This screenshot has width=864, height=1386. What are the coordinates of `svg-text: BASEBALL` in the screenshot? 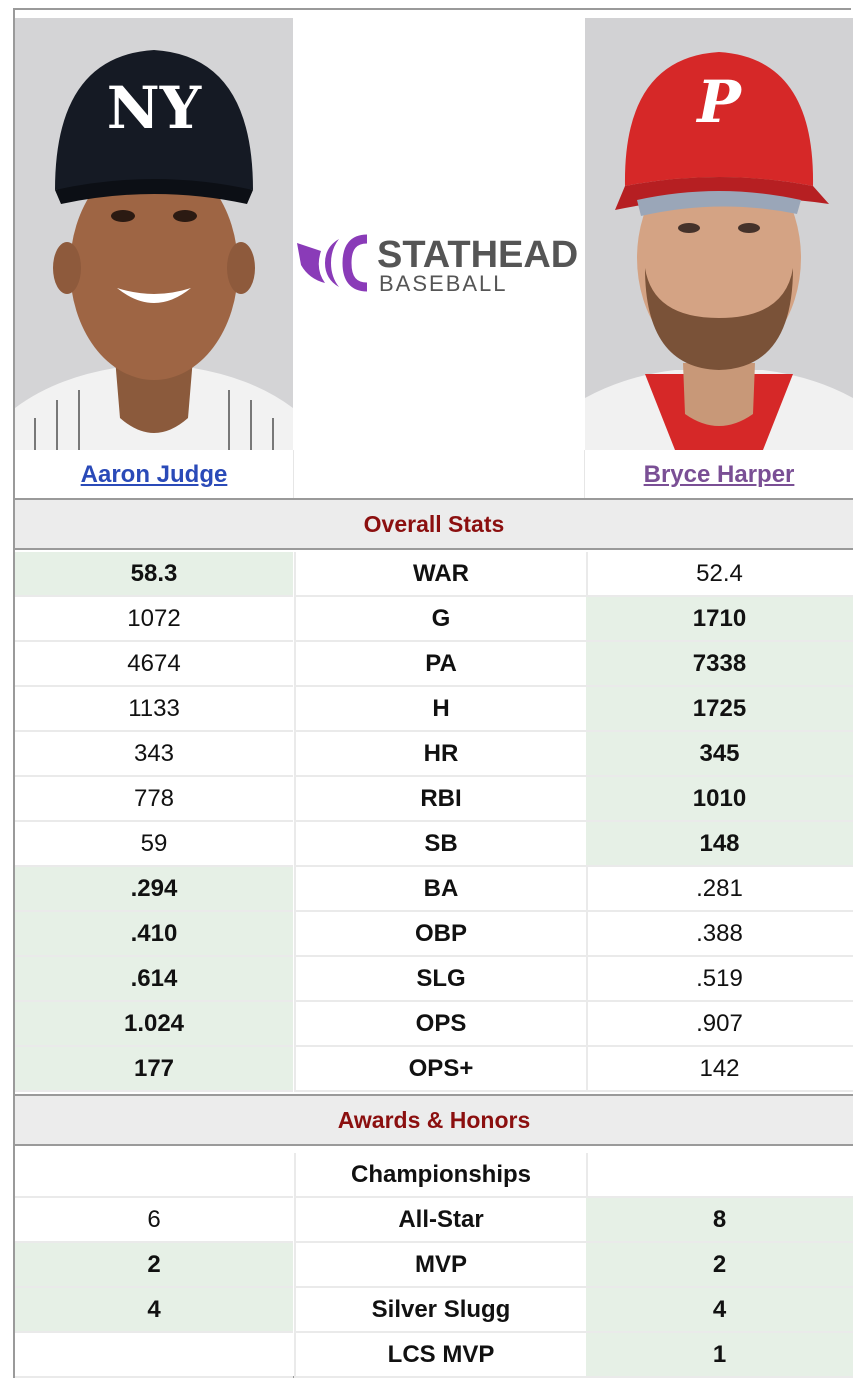 It's located at (443, 283).